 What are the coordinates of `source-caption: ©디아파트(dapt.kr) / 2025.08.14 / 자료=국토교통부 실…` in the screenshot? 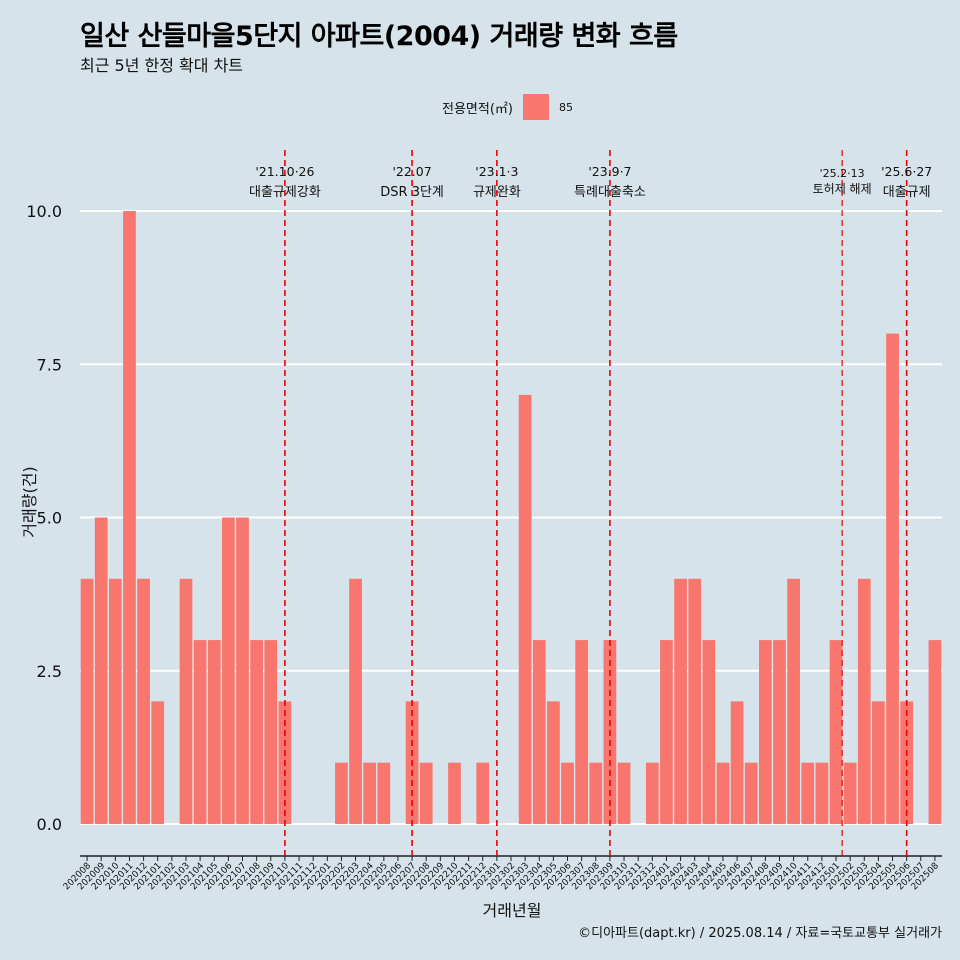 It's located at (760, 933).